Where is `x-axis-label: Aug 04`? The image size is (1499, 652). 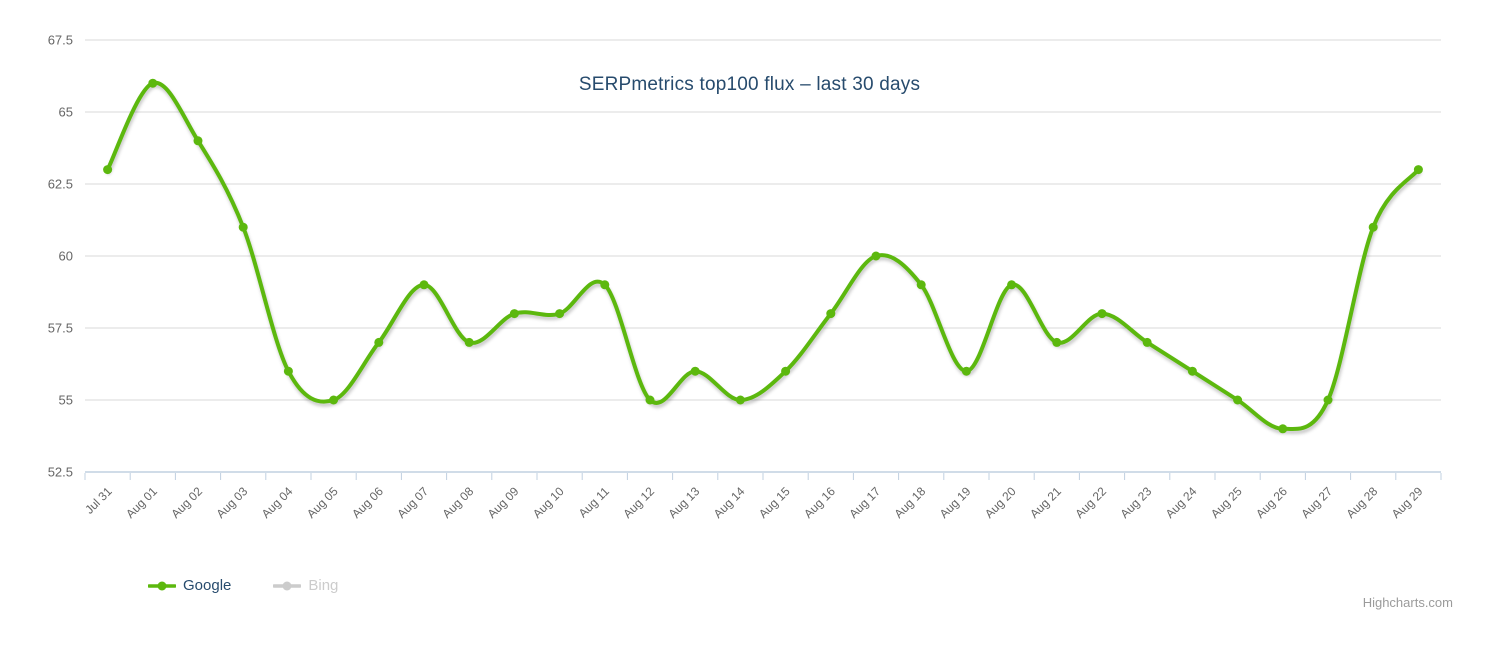
x-axis-label: Aug 04 is located at coordinates (277, 502).